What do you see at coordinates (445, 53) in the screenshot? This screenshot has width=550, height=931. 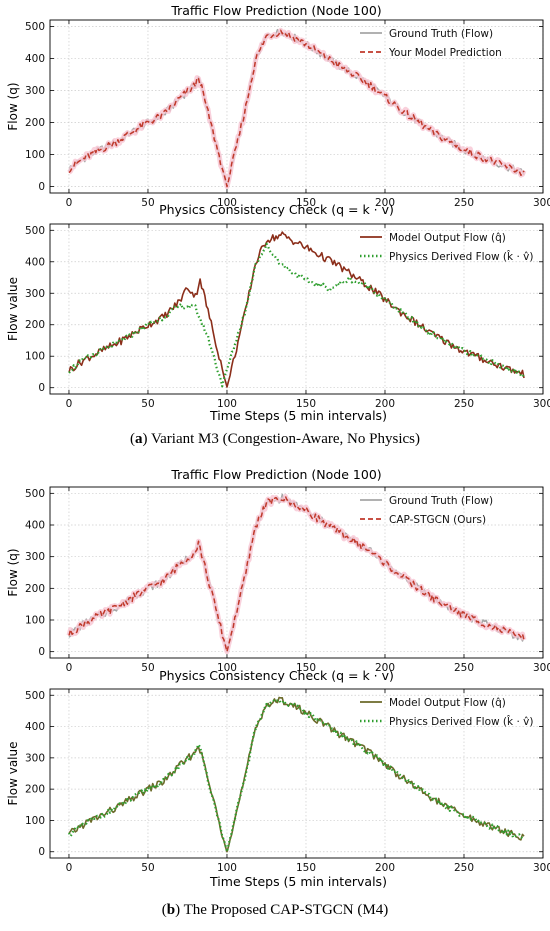 I see `legend-label: Your Model Prediction` at bounding box center [445, 53].